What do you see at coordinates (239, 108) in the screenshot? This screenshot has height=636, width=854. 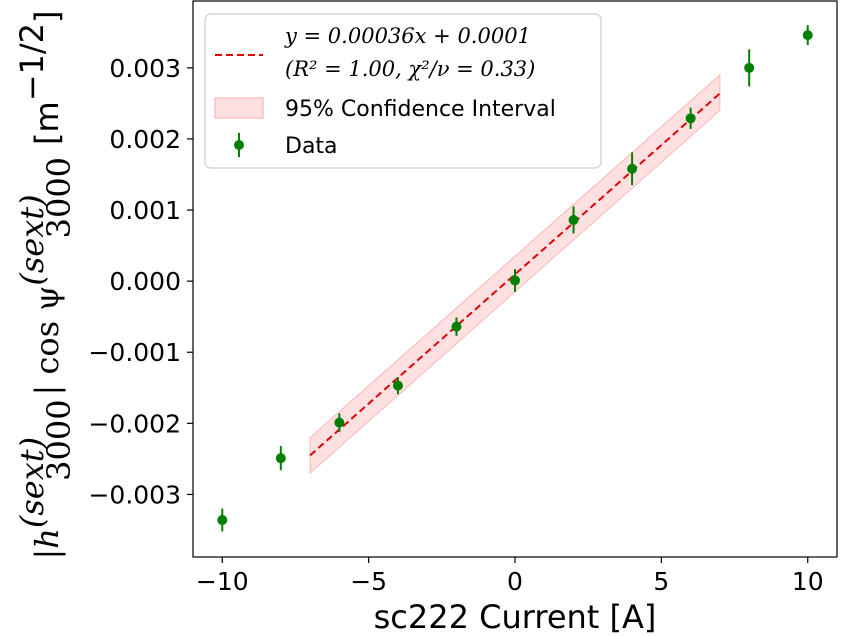 I see `legend-band-swatch` at bounding box center [239, 108].